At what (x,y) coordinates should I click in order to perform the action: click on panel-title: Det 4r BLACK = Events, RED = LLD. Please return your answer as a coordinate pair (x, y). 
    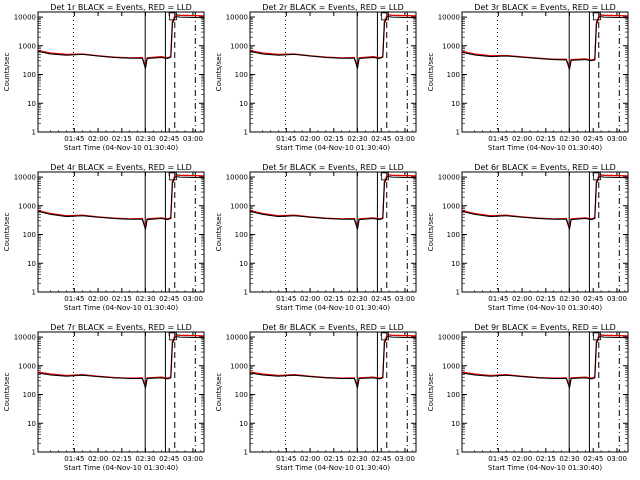
    Looking at the image, I should click on (121, 167).